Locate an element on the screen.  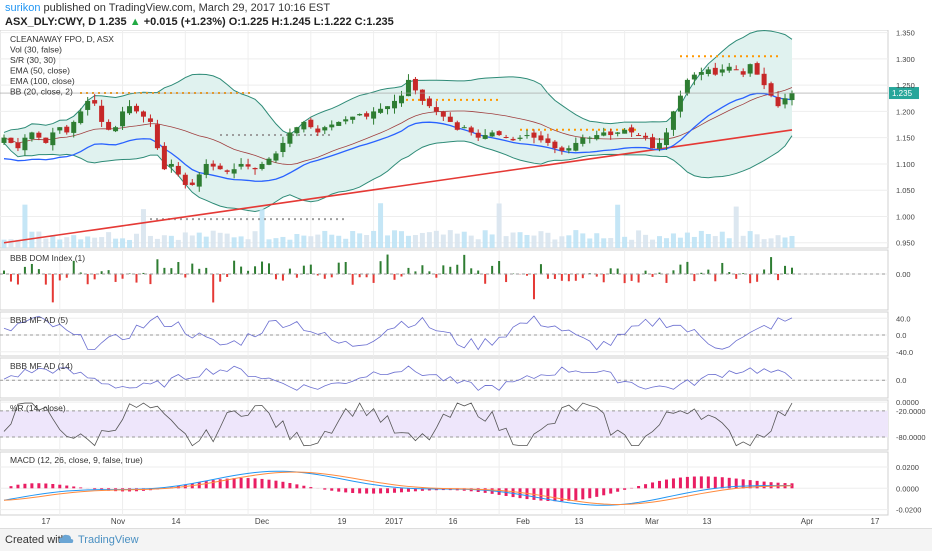
author-link: surikon is located at coordinates (22, 8).